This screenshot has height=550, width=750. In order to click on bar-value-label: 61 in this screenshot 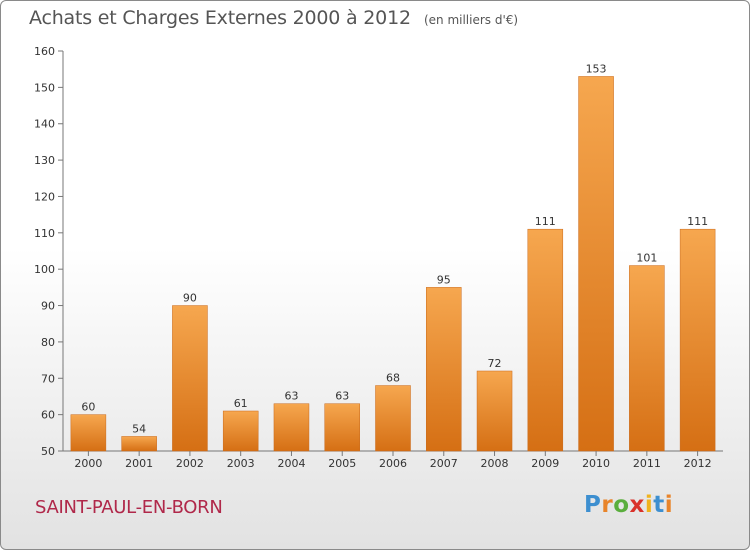, I will do `click(241, 403)`.